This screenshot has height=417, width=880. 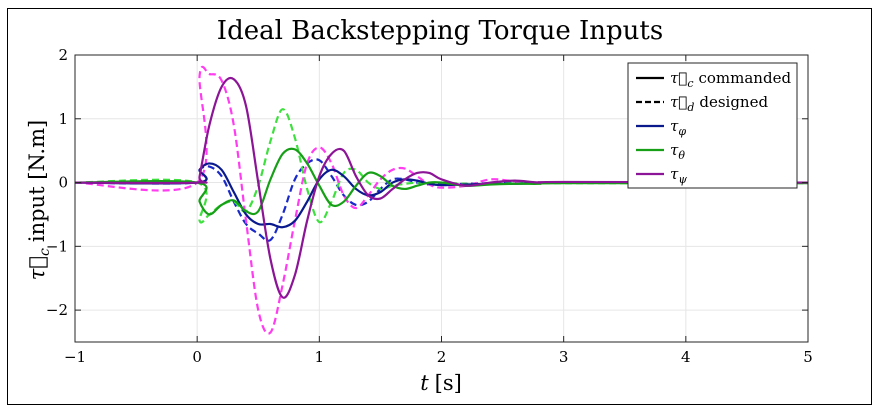 I want to click on x-axis-unit: [s], so click(x=448, y=383).